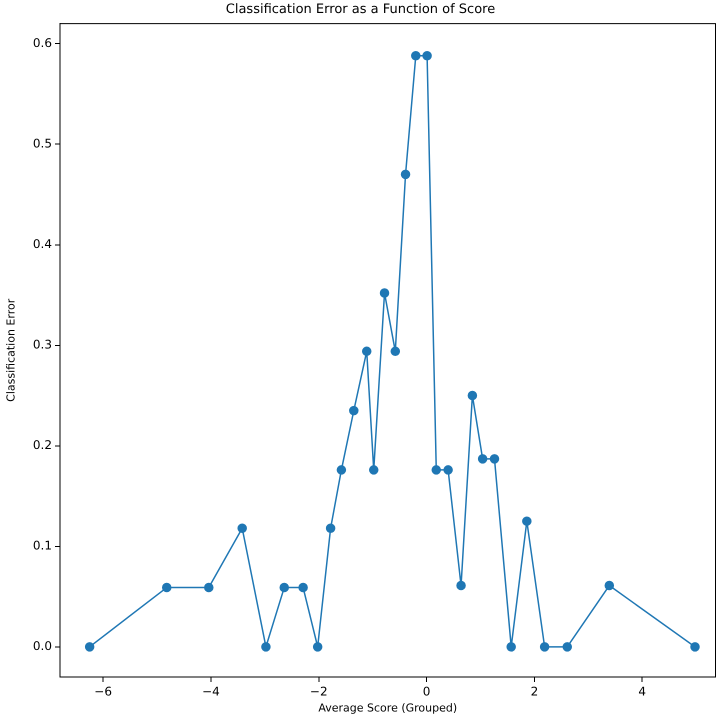 Image resolution: width=721 pixels, height=719 pixels. I want to click on x-tick-label: −2, so click(319, 691).